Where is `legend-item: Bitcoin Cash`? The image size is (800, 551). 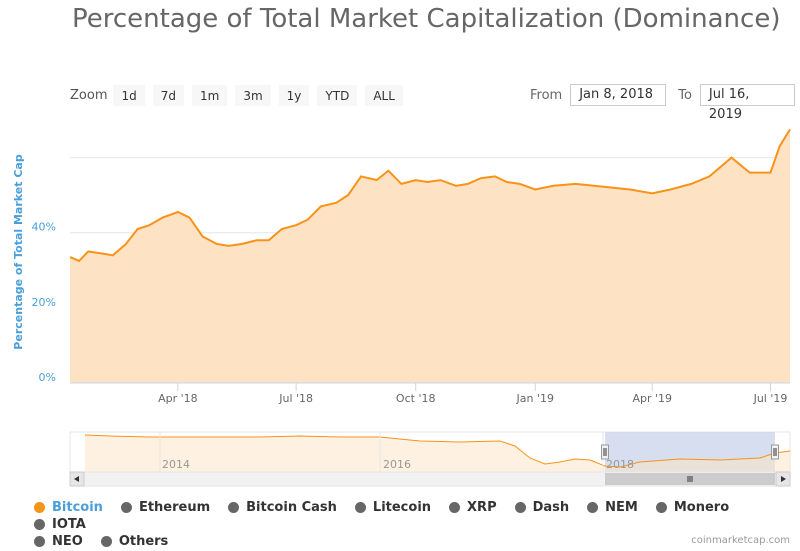 legend-item: Bitcoin Cash is located at coordinates (282, 507).